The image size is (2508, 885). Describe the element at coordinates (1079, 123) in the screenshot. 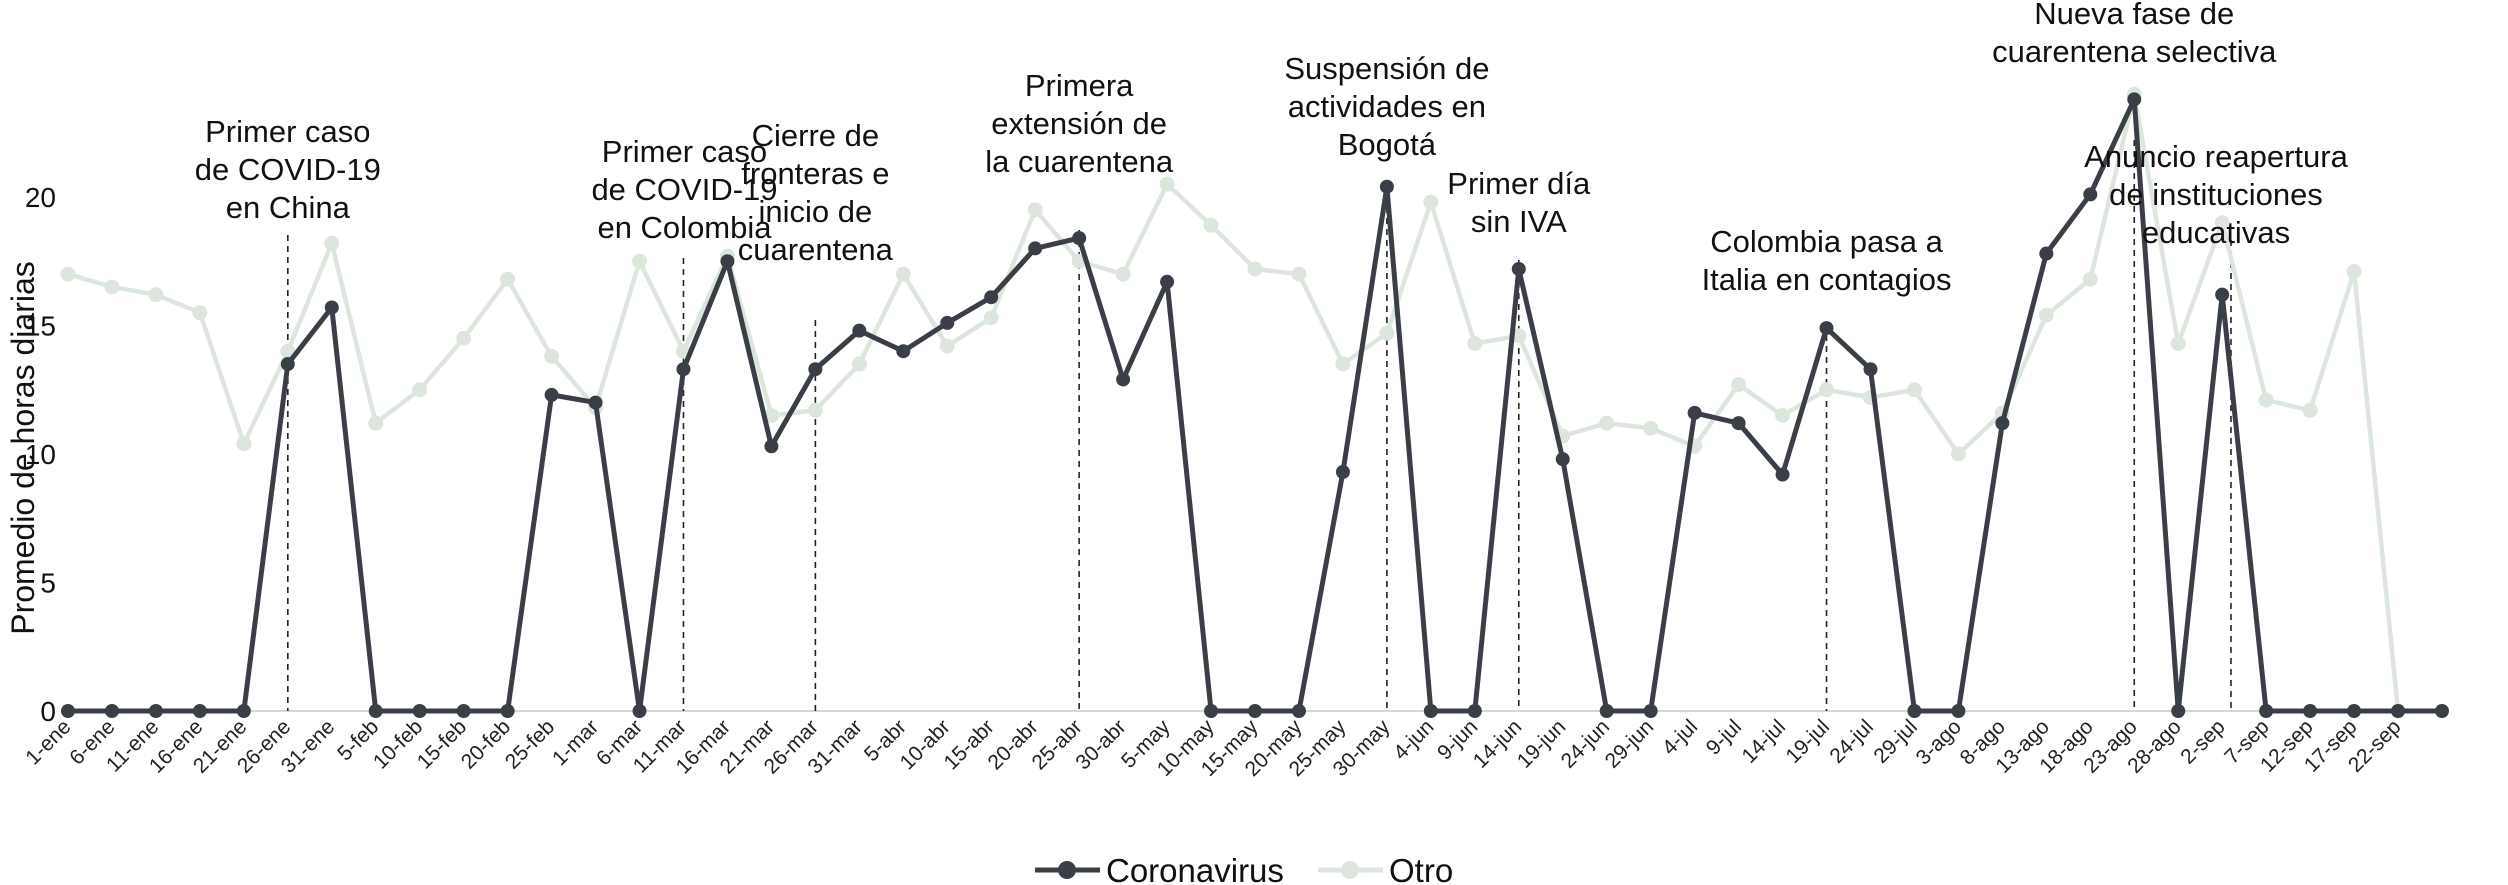

I see `annotation-label: Primera extensión de la cuarentena` at that location.